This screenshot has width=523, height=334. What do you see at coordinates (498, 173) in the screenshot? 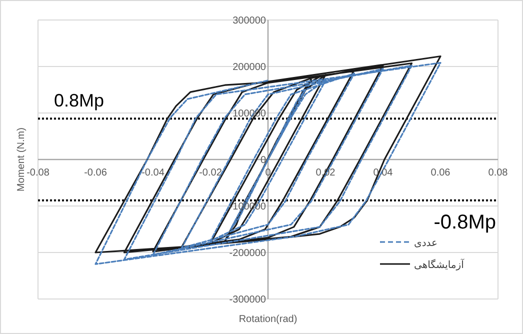
I see `x-tick-label: 0.08` at bounding box center [498, 173].